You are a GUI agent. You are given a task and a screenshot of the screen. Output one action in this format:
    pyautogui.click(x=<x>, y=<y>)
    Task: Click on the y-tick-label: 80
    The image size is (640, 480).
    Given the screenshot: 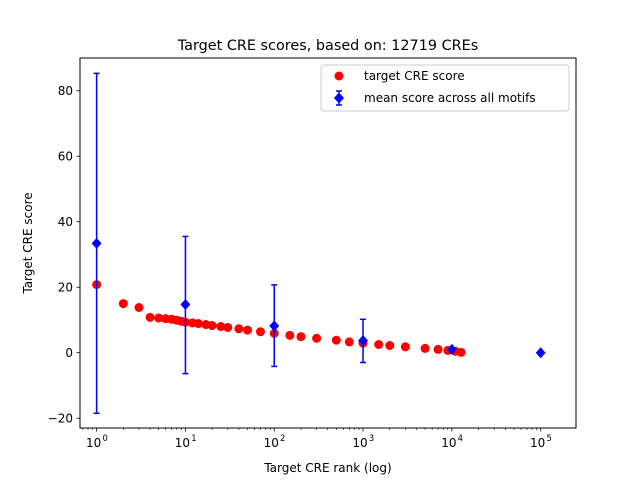 What is the action you would take?
    pyautogui.click(x=65, y=91)
    